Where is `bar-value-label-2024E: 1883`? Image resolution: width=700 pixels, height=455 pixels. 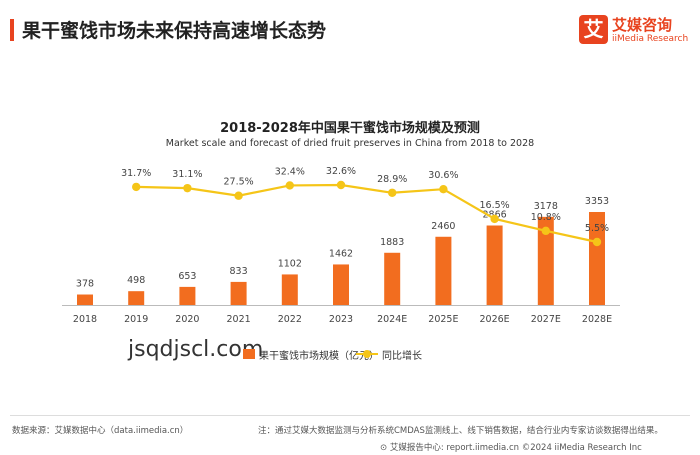
bar-value-label-2024E: 1883 is located at coordinates (392, 242).